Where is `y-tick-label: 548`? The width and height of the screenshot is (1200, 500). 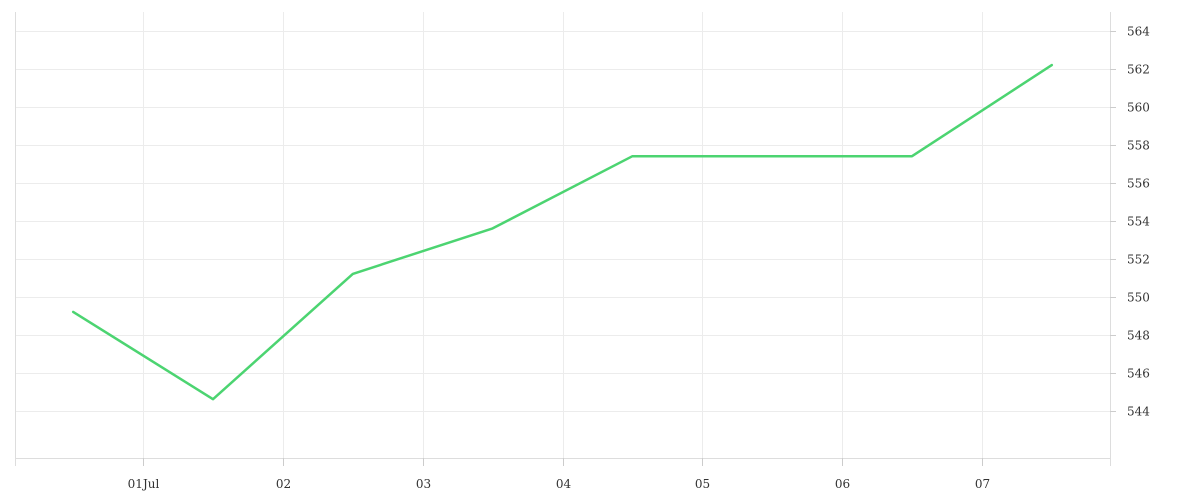 y-tick-label: 548 is located at coordinates (1138, 336).